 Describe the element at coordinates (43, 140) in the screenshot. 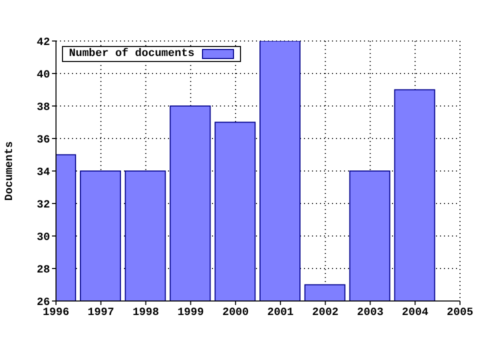

I see `y-tick-label: 36` at that location.